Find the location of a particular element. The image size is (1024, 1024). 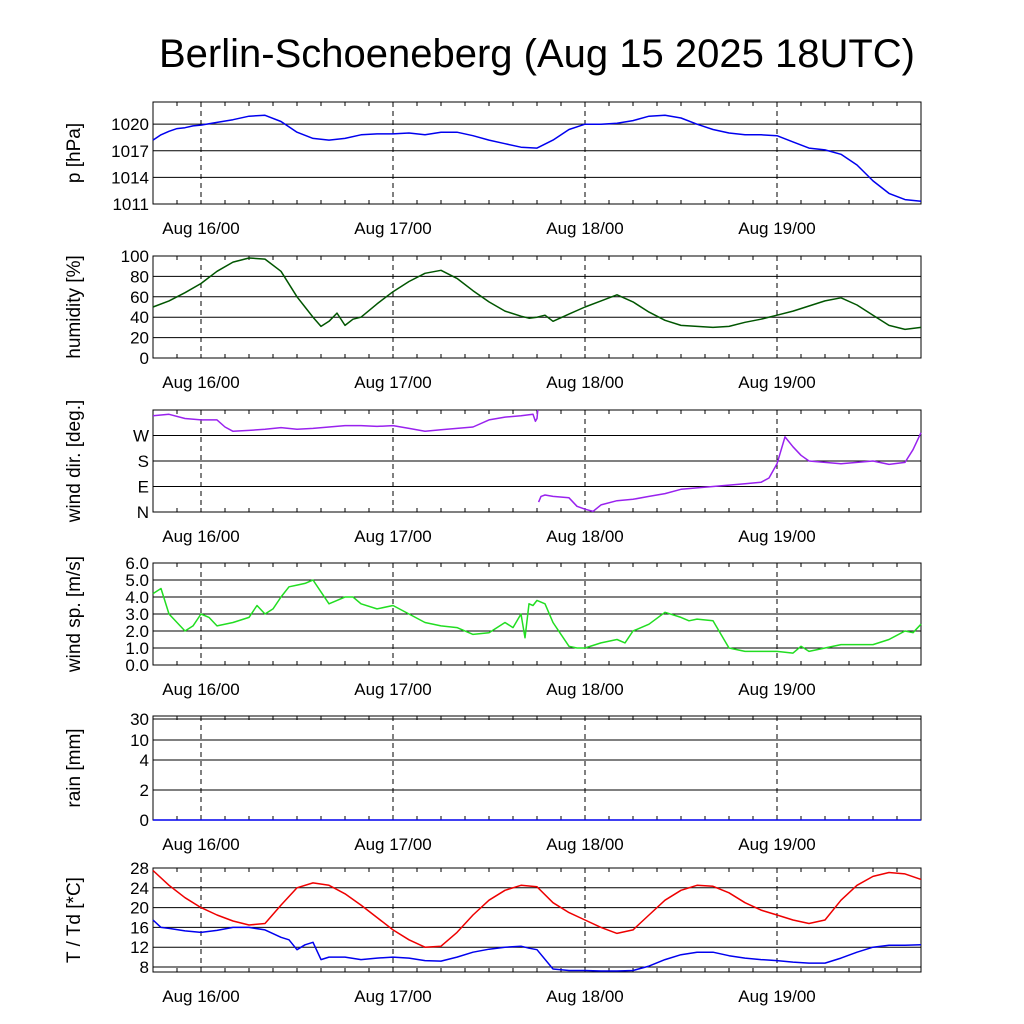

y-tick-label: 6.0 is located at coordinates (137, 563).